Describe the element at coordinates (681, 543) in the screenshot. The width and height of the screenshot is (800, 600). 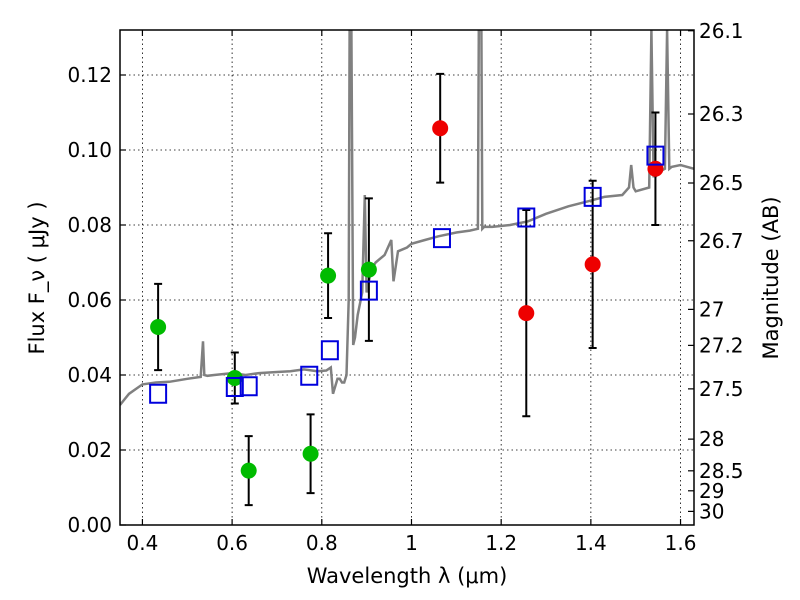
I see `x-tick-label: 1.6` at that location.